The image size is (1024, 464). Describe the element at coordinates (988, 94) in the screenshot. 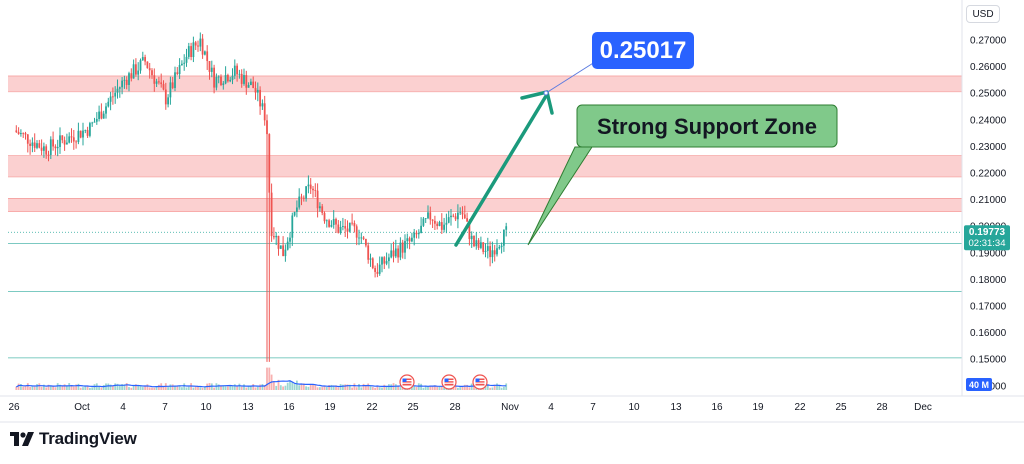

I see `price-tick-label: 0.25000` at that location.